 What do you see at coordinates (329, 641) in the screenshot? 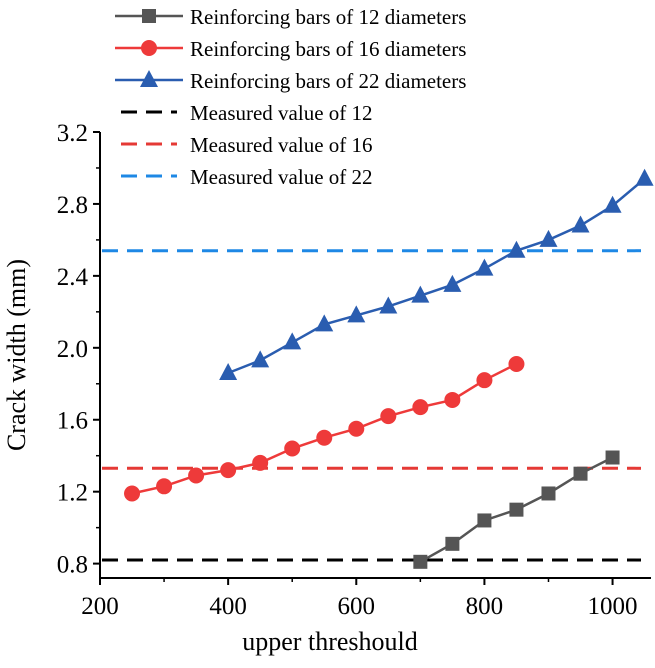
I see `x-axis-label: upper threshould` at bounding box center [329, 641].